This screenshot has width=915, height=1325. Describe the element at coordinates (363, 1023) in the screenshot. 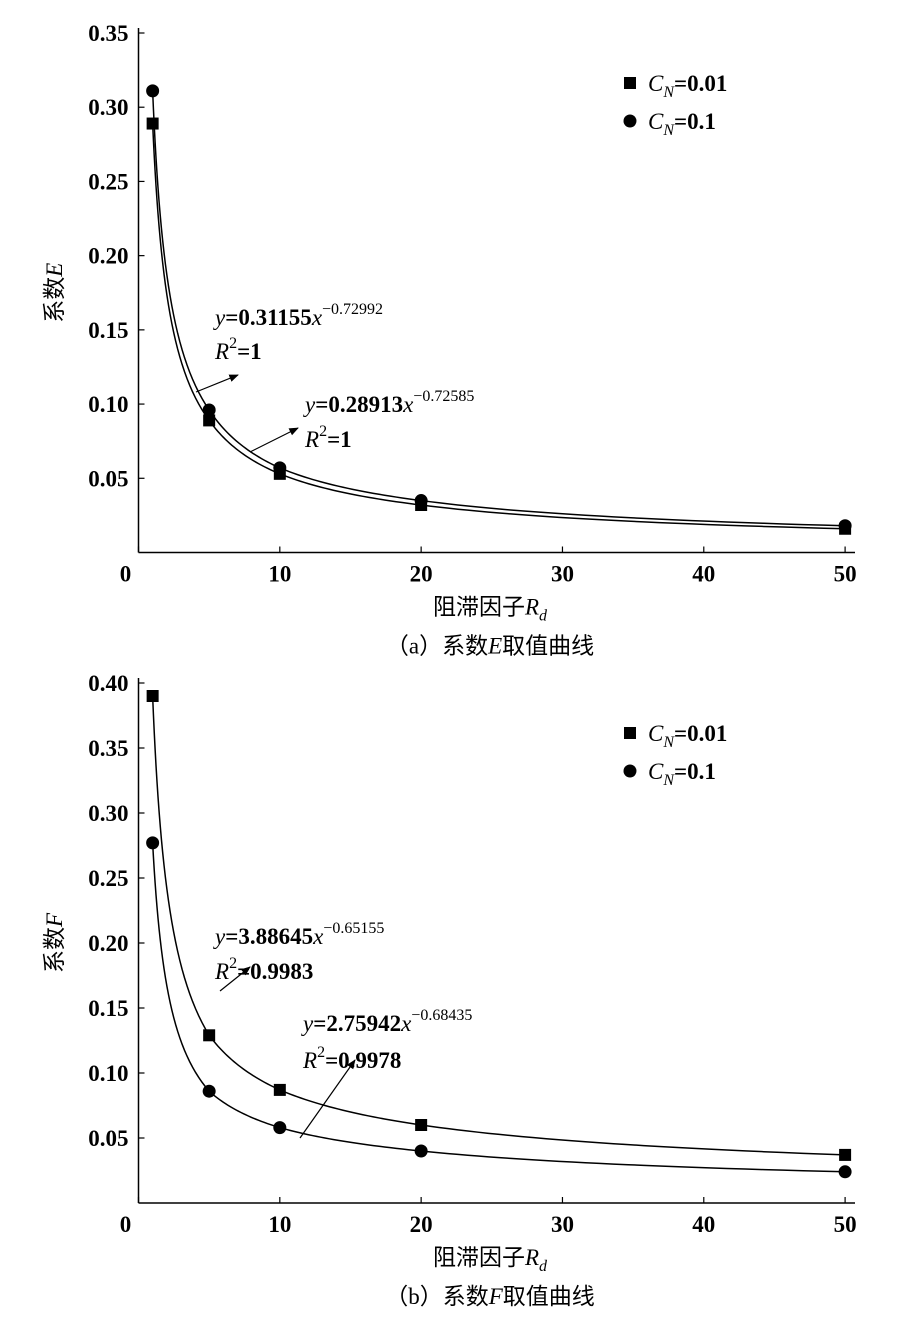

I see `fit-equation-part: 2.75942` at that location.